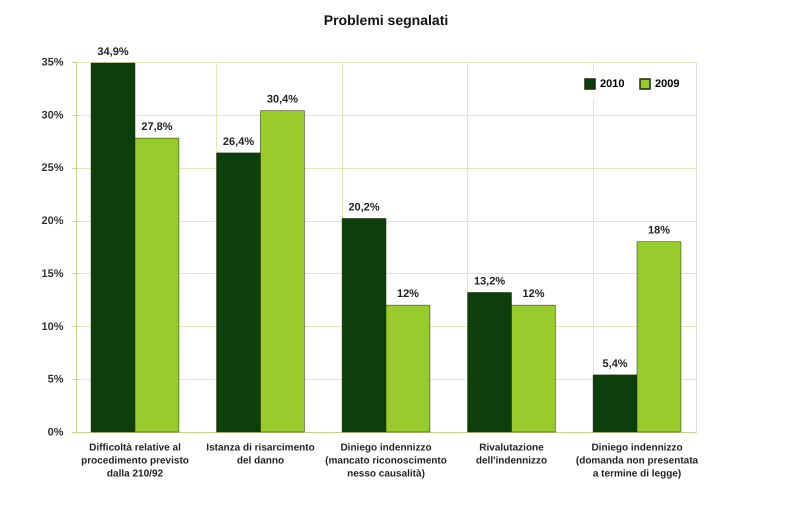  I want to click on data-label: 27,8%, so click(157, 127).